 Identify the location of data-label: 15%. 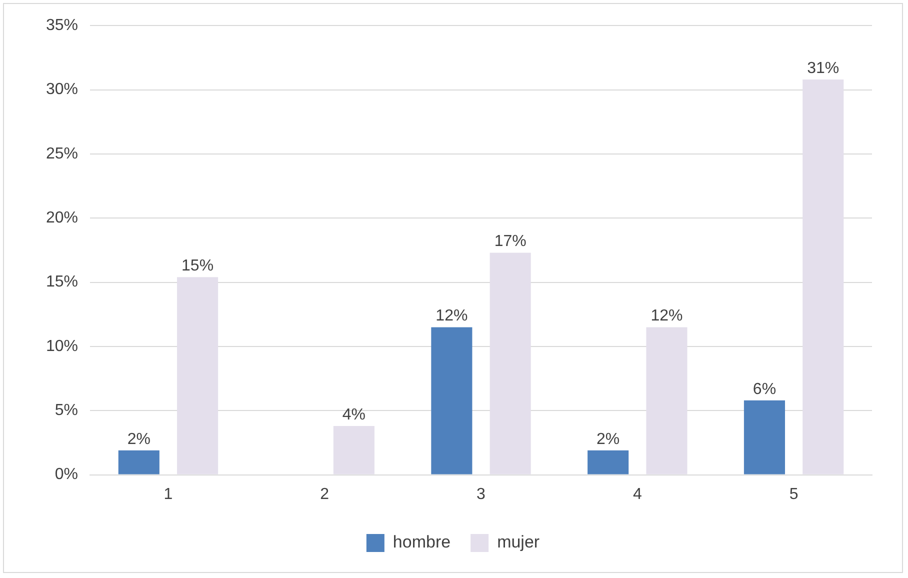
(198, 266).